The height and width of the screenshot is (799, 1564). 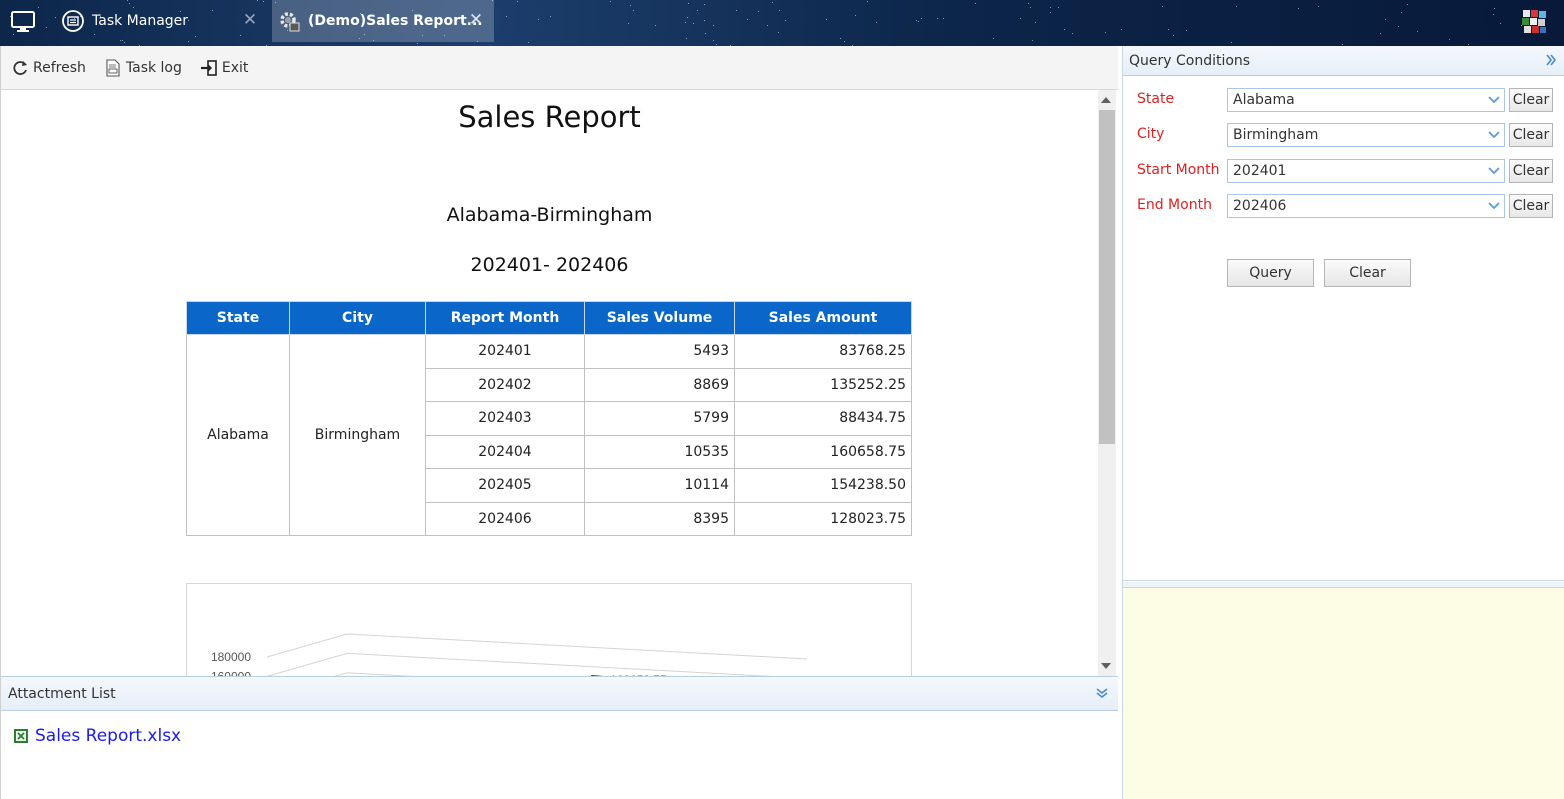 I want to click on start-month-select: 202401, so click(x=1366, y=171).